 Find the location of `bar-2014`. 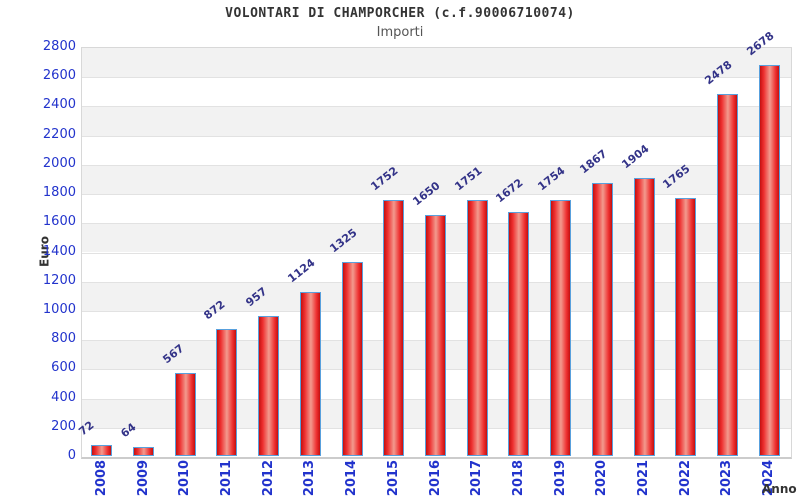

bar-2014 is located at coordinates (352, 359).